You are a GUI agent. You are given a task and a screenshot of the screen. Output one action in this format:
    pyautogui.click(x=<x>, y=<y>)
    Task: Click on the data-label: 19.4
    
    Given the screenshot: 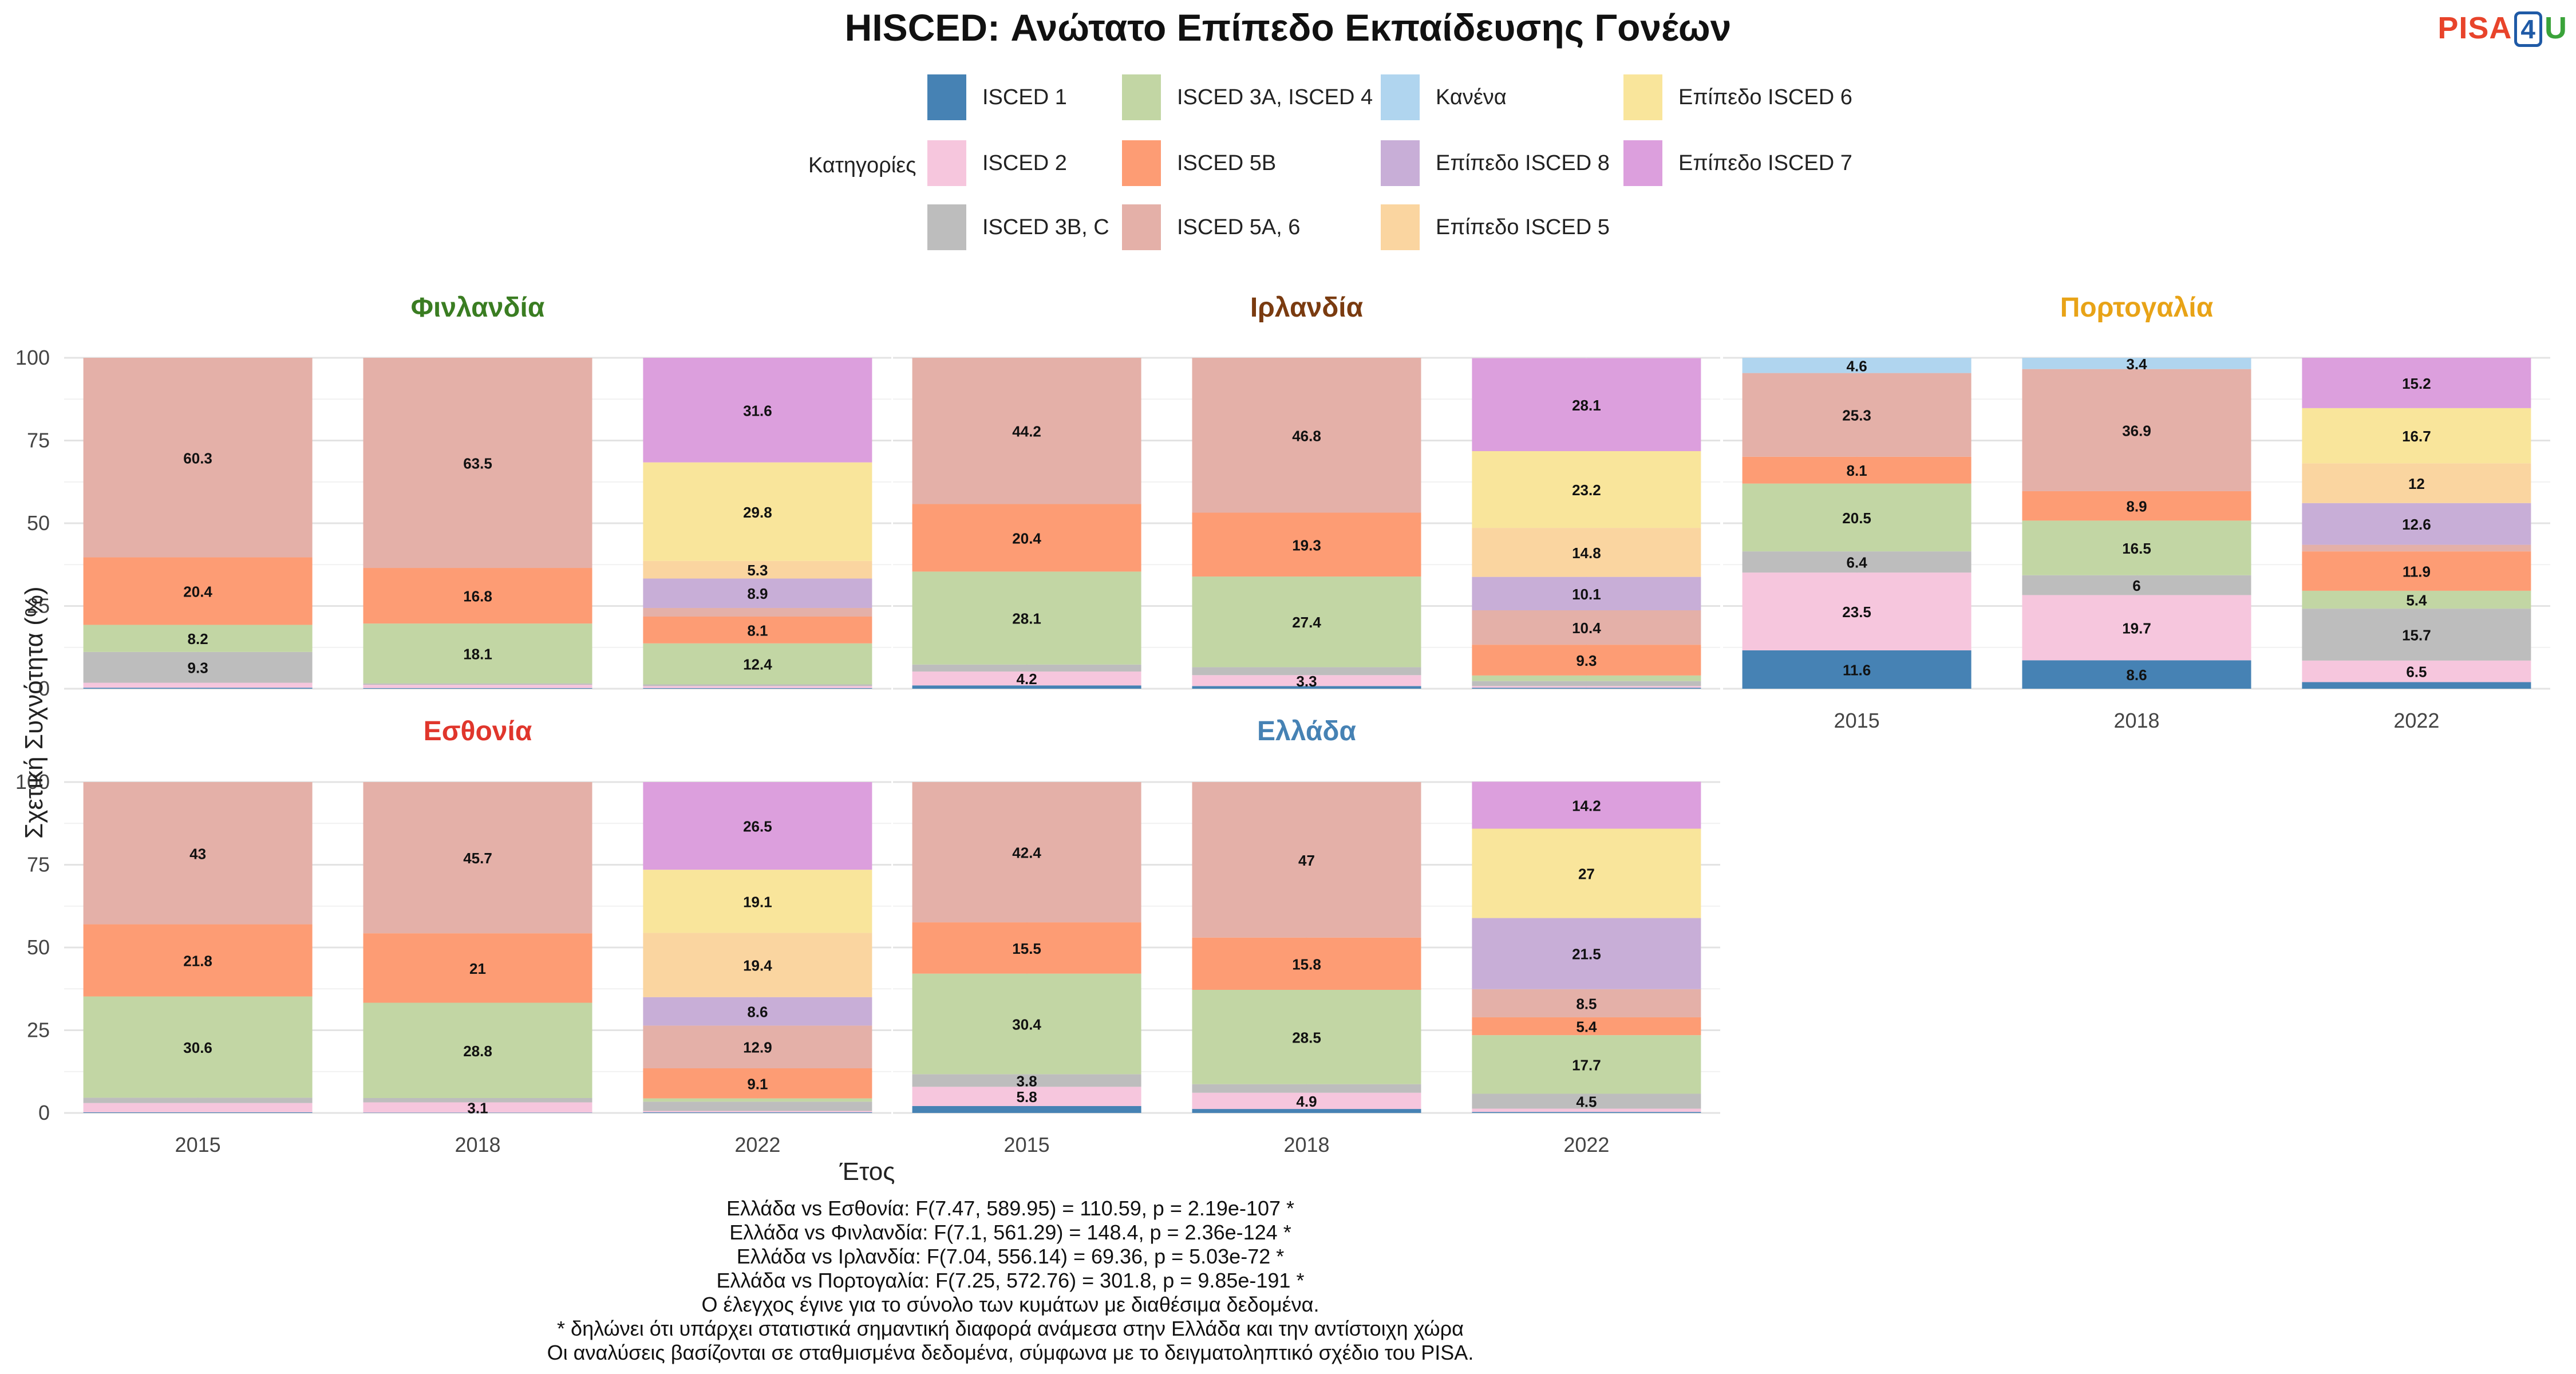 What is the action you would take?
    pyautogui.click(x=757, y=966)
    